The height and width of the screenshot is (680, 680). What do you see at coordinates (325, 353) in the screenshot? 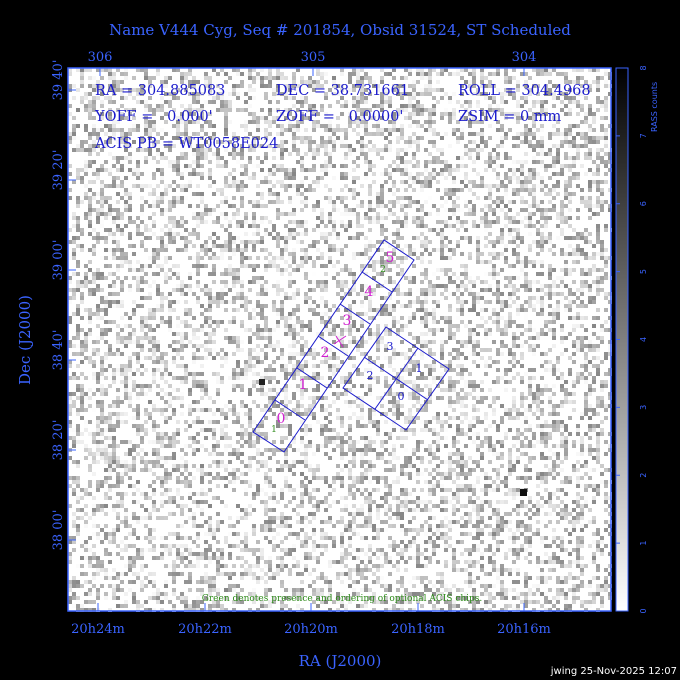
I see `chip-label-s2: 2` at bounding box center [325, 353].